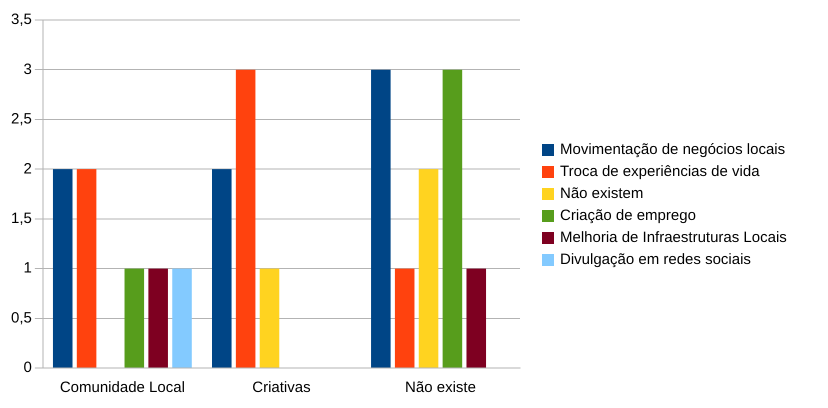 The width and height of the screenshot is (828, 408). What do you see at coordinates (28, 69) in the screenshot?
I see `y-tick-label: 3` at bounding box center [28, 69].